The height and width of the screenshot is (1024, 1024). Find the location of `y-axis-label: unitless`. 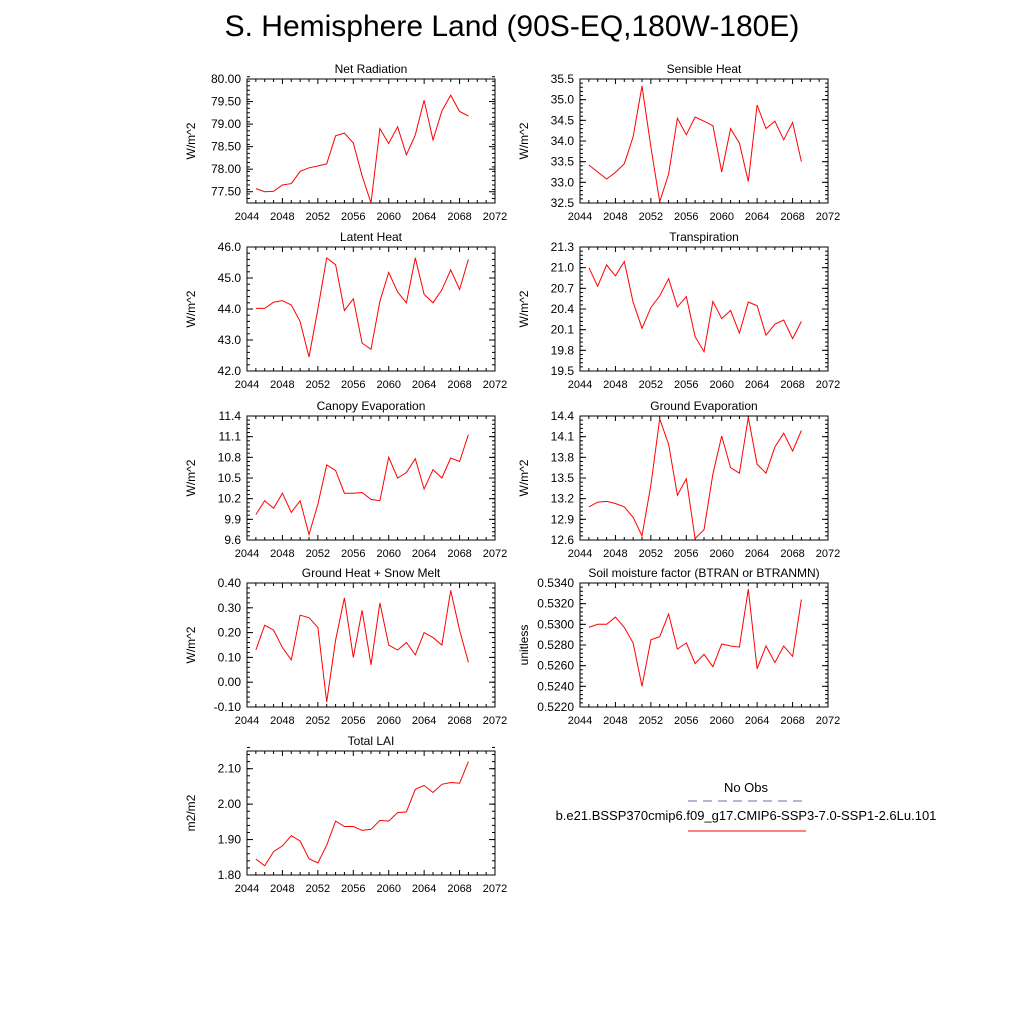

y-axis-label: unitless is located at coordinates (524, 645).